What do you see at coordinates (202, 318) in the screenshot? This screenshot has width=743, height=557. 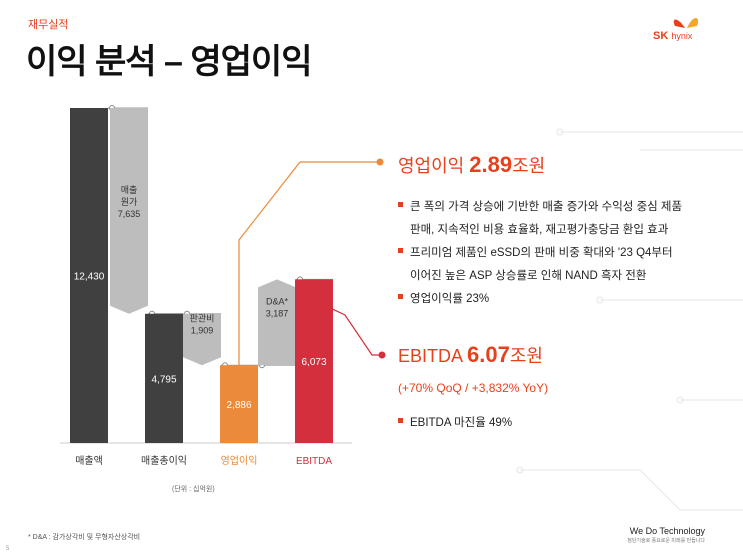 I see `bar-caption: 판관비` at bounding box center [202, 318].